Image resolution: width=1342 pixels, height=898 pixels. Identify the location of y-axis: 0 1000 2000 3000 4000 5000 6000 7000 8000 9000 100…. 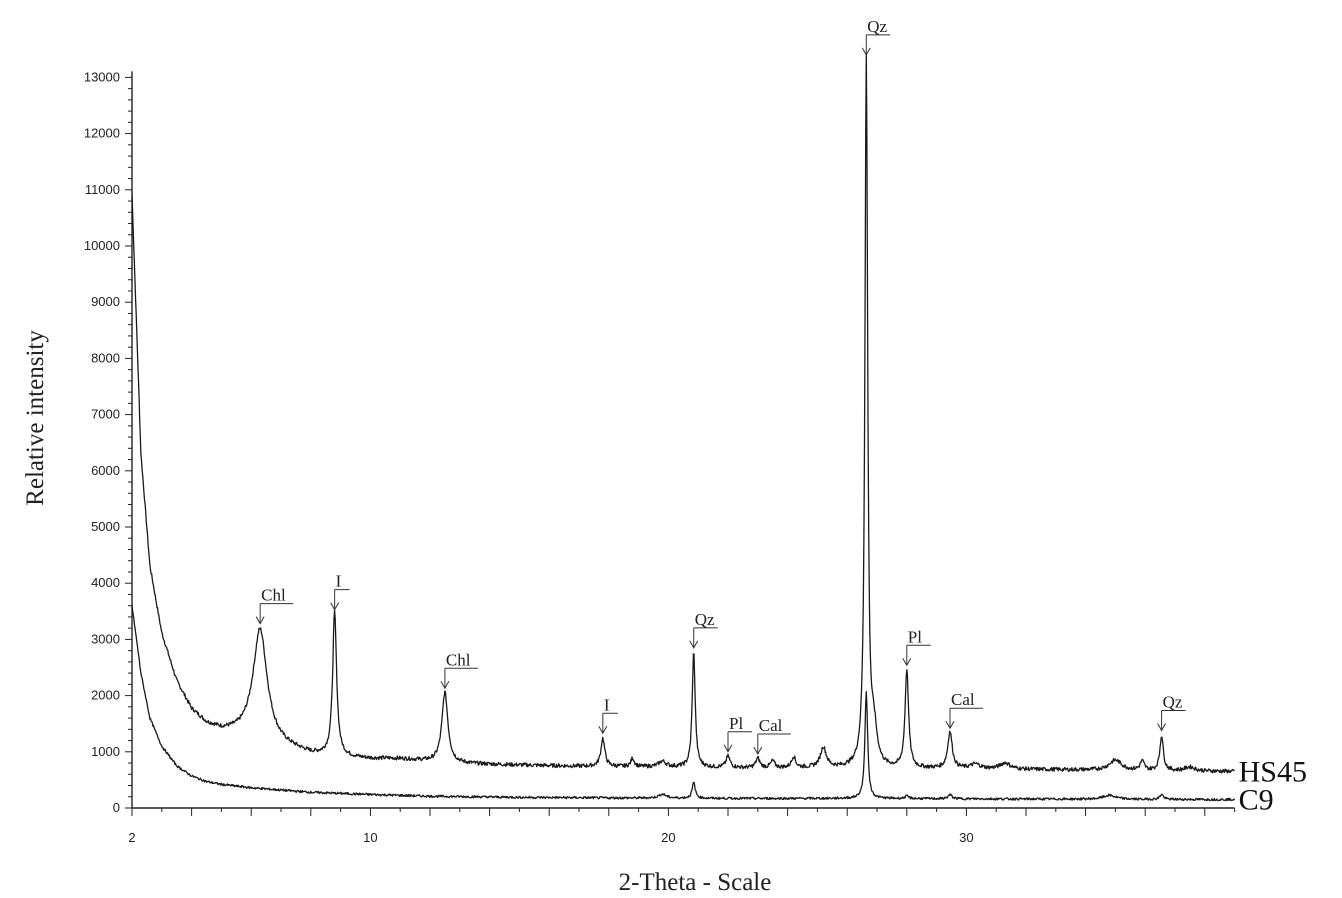
(108, 442).